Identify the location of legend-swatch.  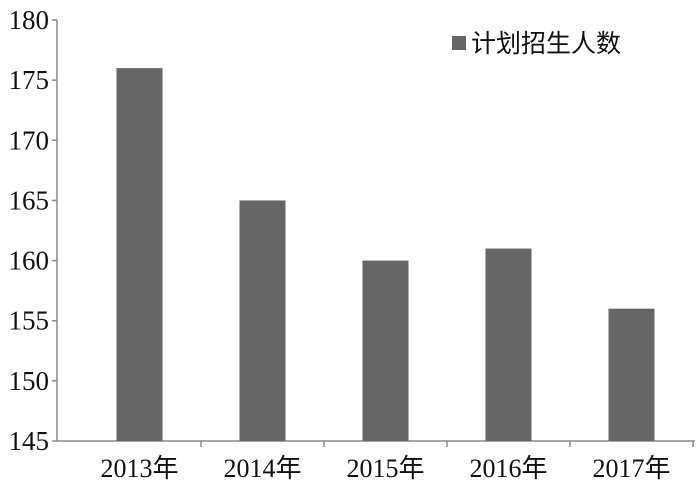
(459, 43).